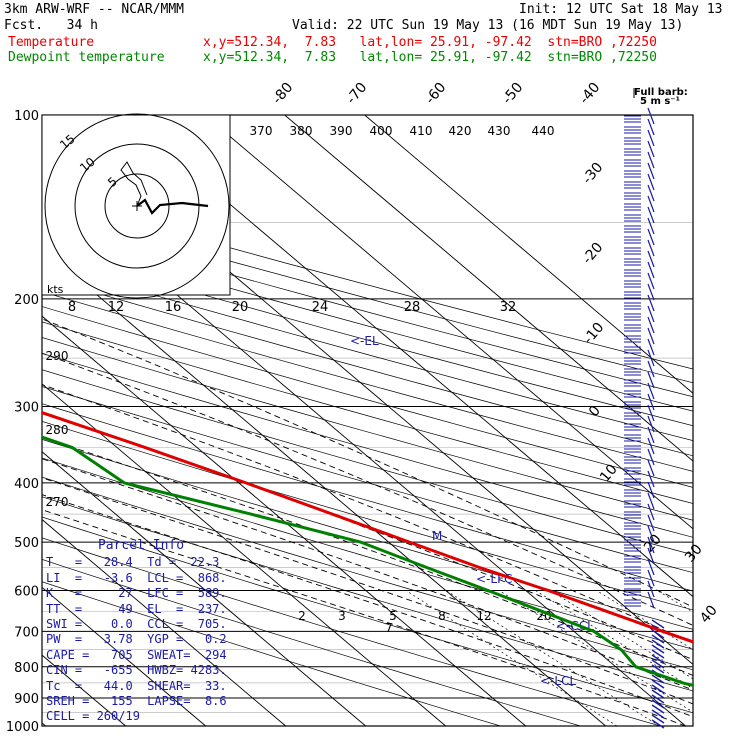 The height and width of the screenshot is (740, 740). Describe the element at coordinates (593, 334) in the screenshot. I see `isotherm-label: -10` at that location.